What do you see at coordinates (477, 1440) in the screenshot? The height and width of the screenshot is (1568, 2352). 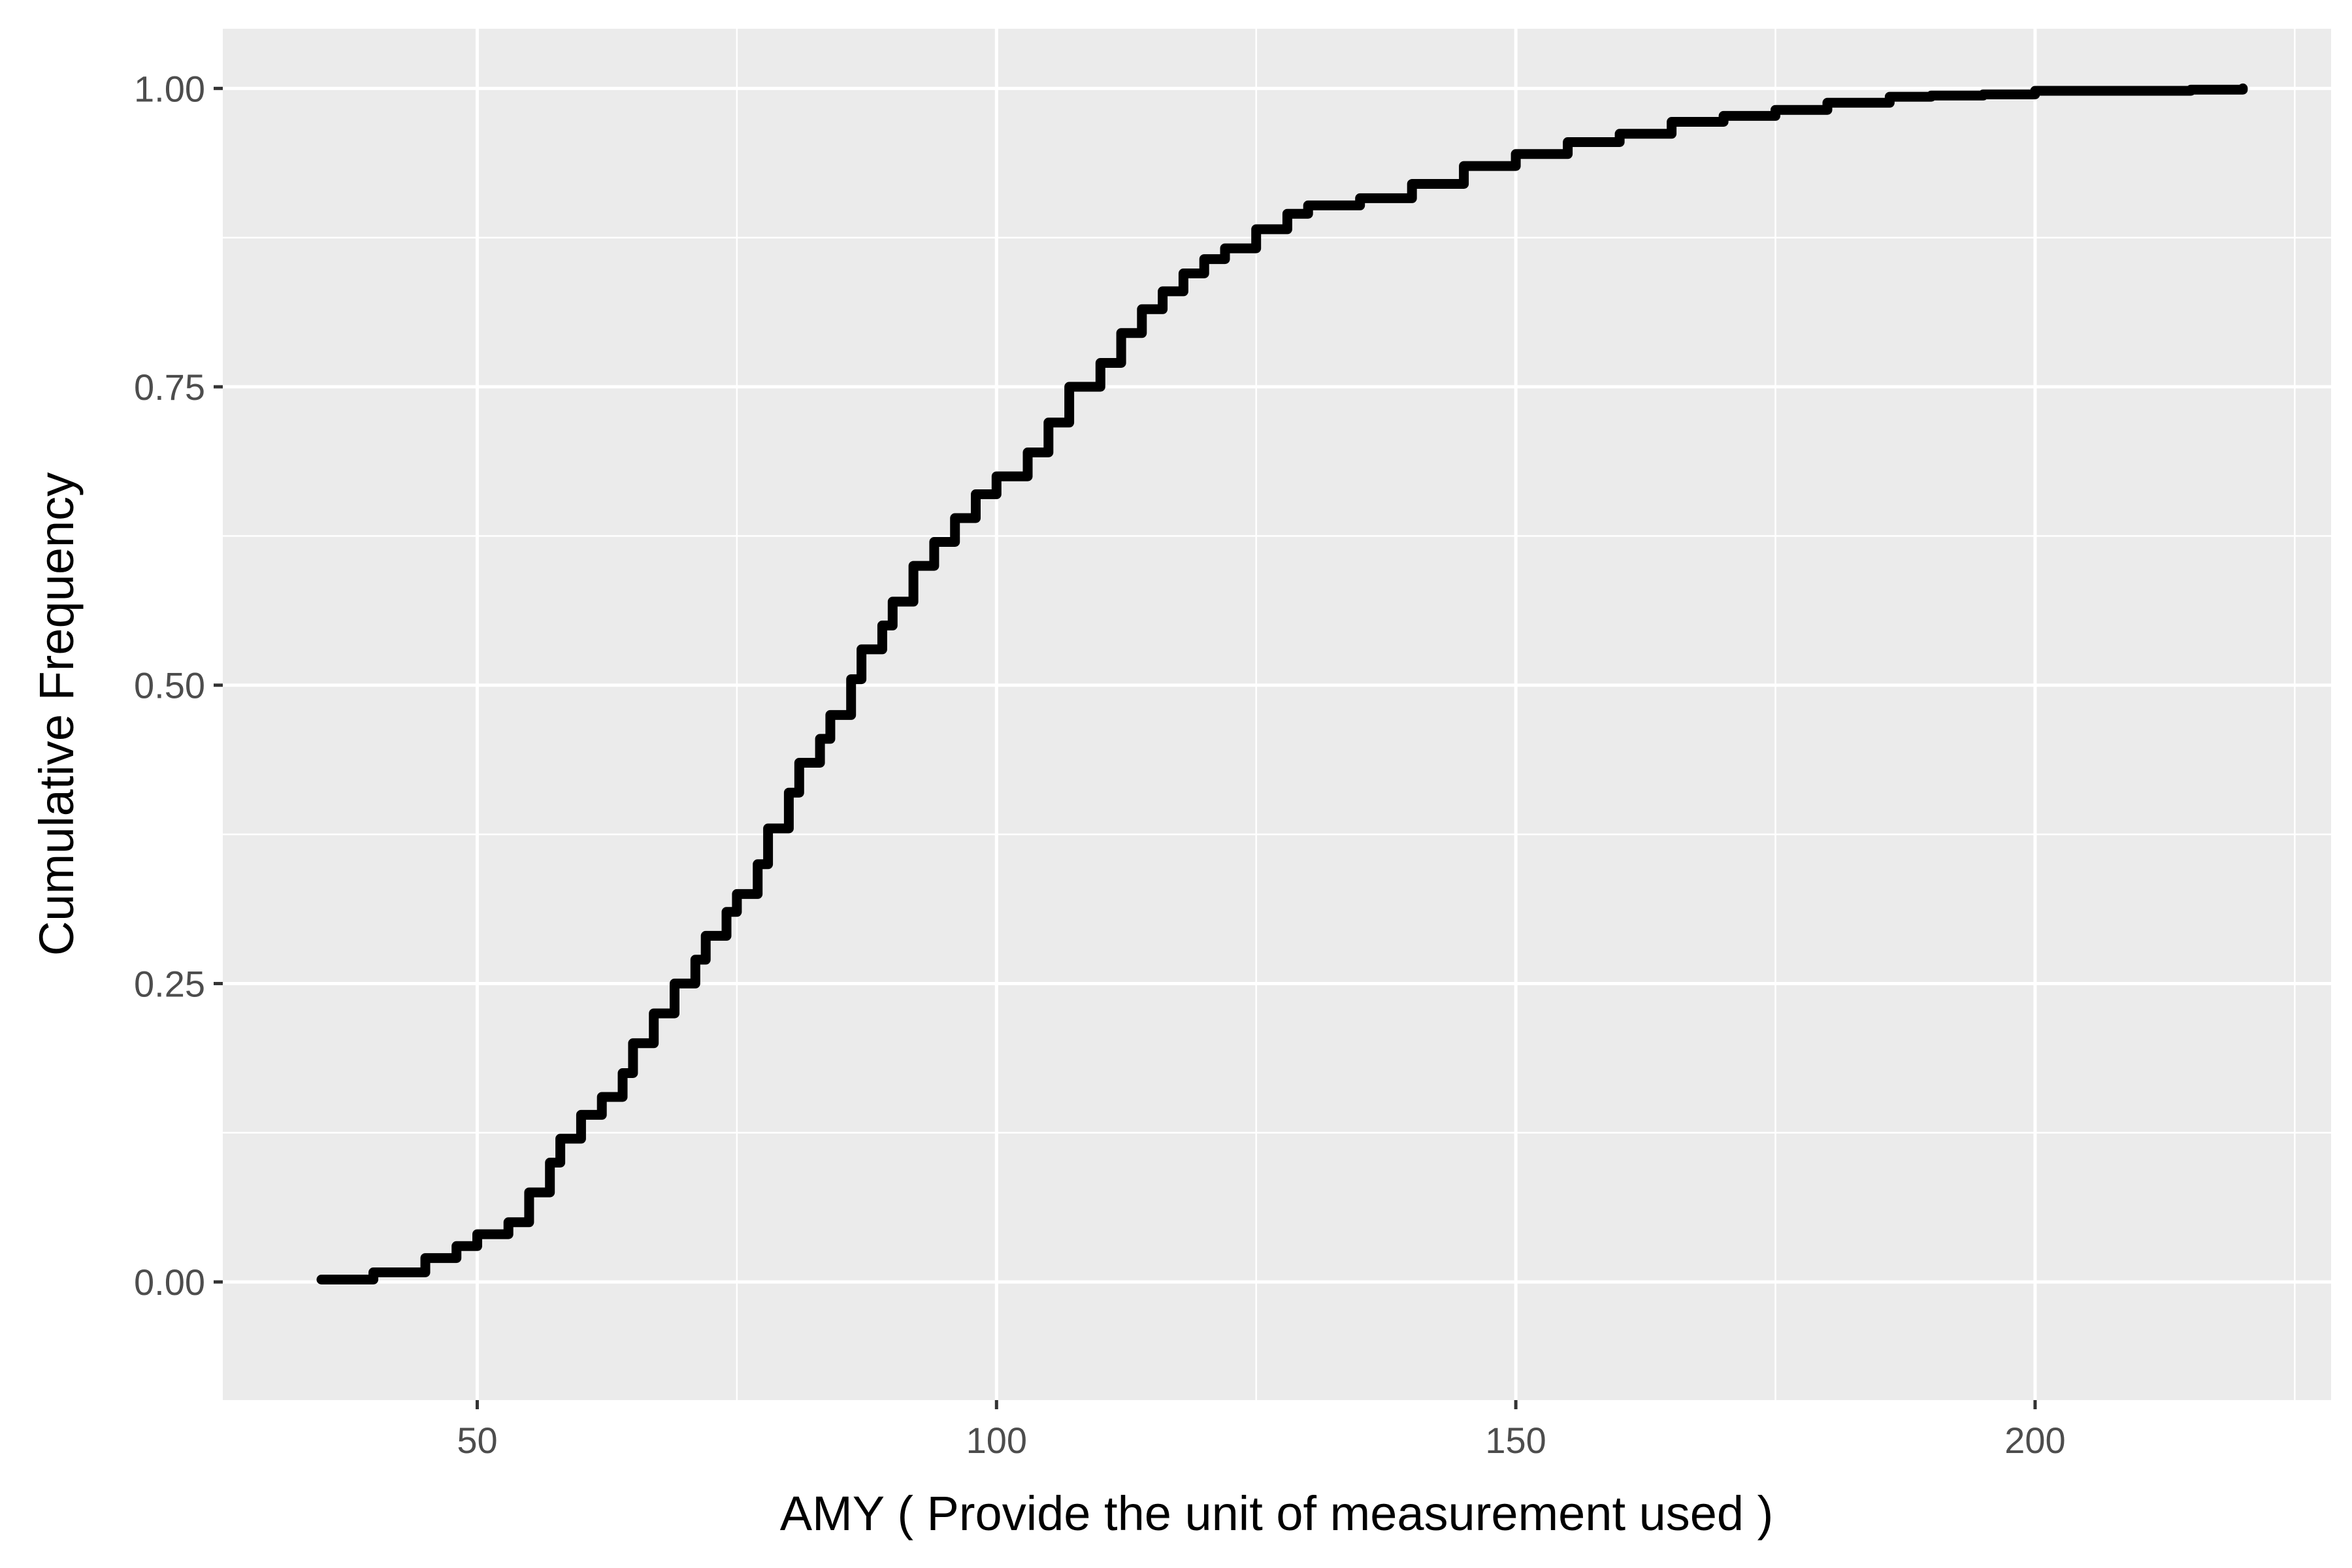 I see `x-tick-label: 50` at bounding box center [477, 1440].